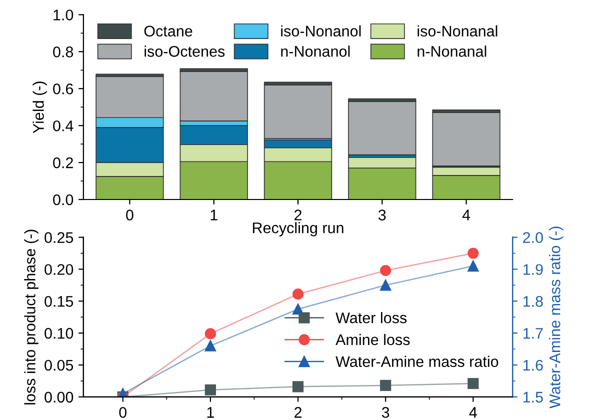  Describe the element at coordinates (59, 301) in the screenshot. I see `y-tick-label: 0.15` at that location.